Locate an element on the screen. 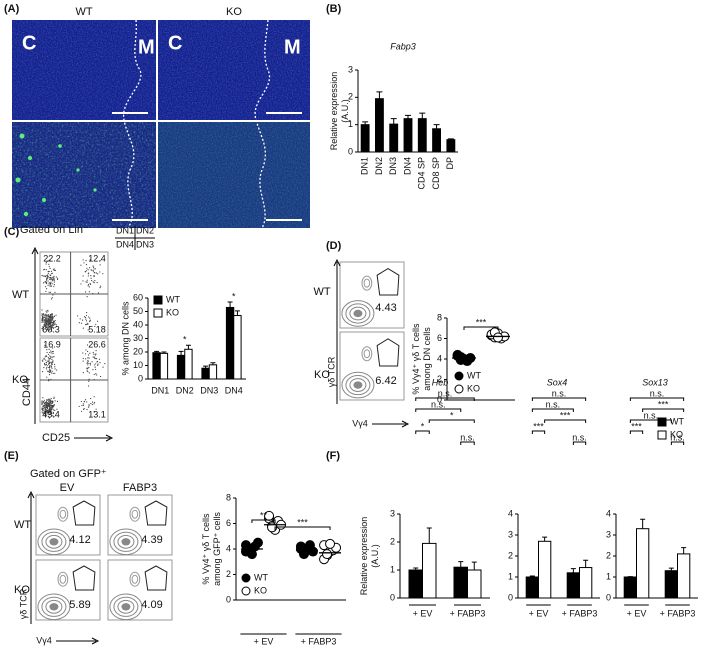 Image resolution: width=709 pixels, height=654 pixels. image-texture is located at coordinates (84, 70).